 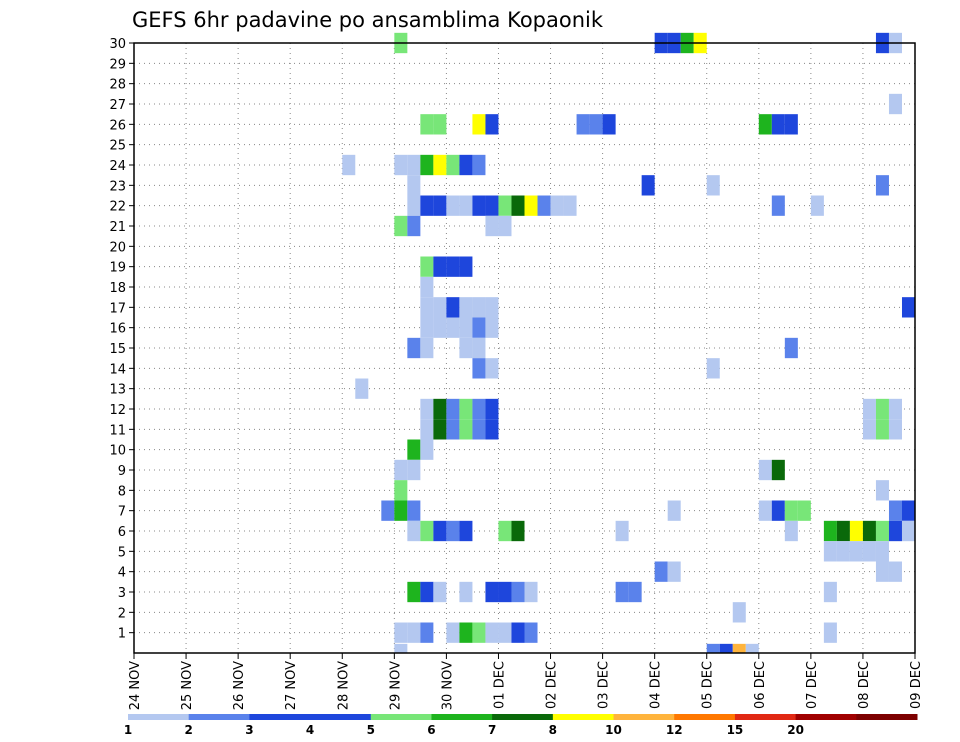 What do you see at coordinates (117, 308) in the screenshot?
I see `y-tick-label: 17` at bounding box center [117, 308].